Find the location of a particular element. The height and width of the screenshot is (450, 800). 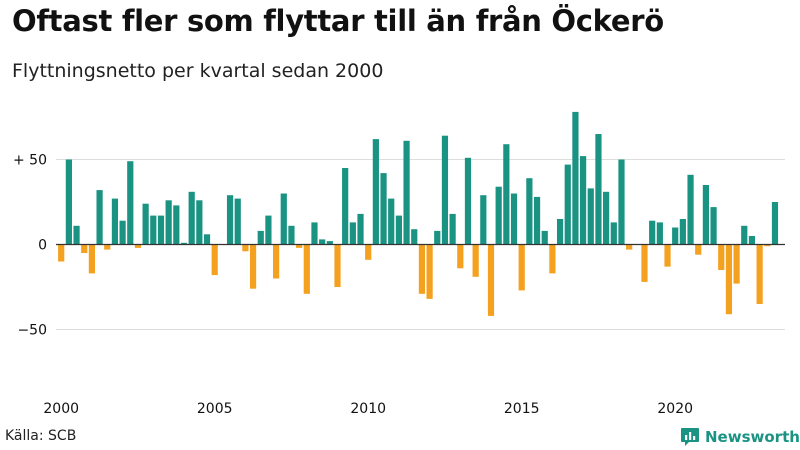

y-tick-label: −50 is located at coordinates (32, 331).